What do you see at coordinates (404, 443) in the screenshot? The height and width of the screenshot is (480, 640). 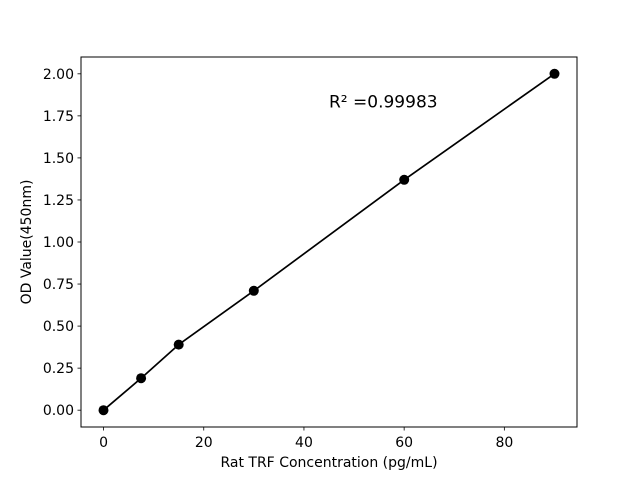 I see `x-tick-label: 60` at bounding box center [404, 443].